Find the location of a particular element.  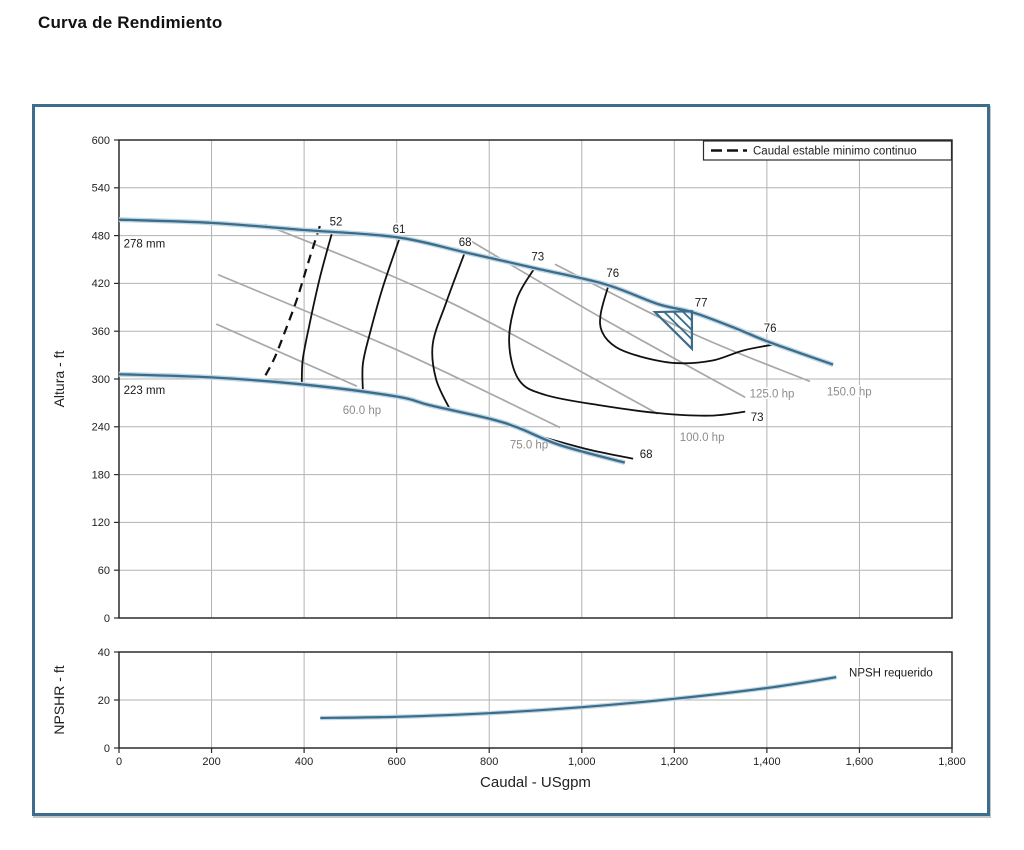

y-tick-label: 540 is located at coordinates (101, 189).